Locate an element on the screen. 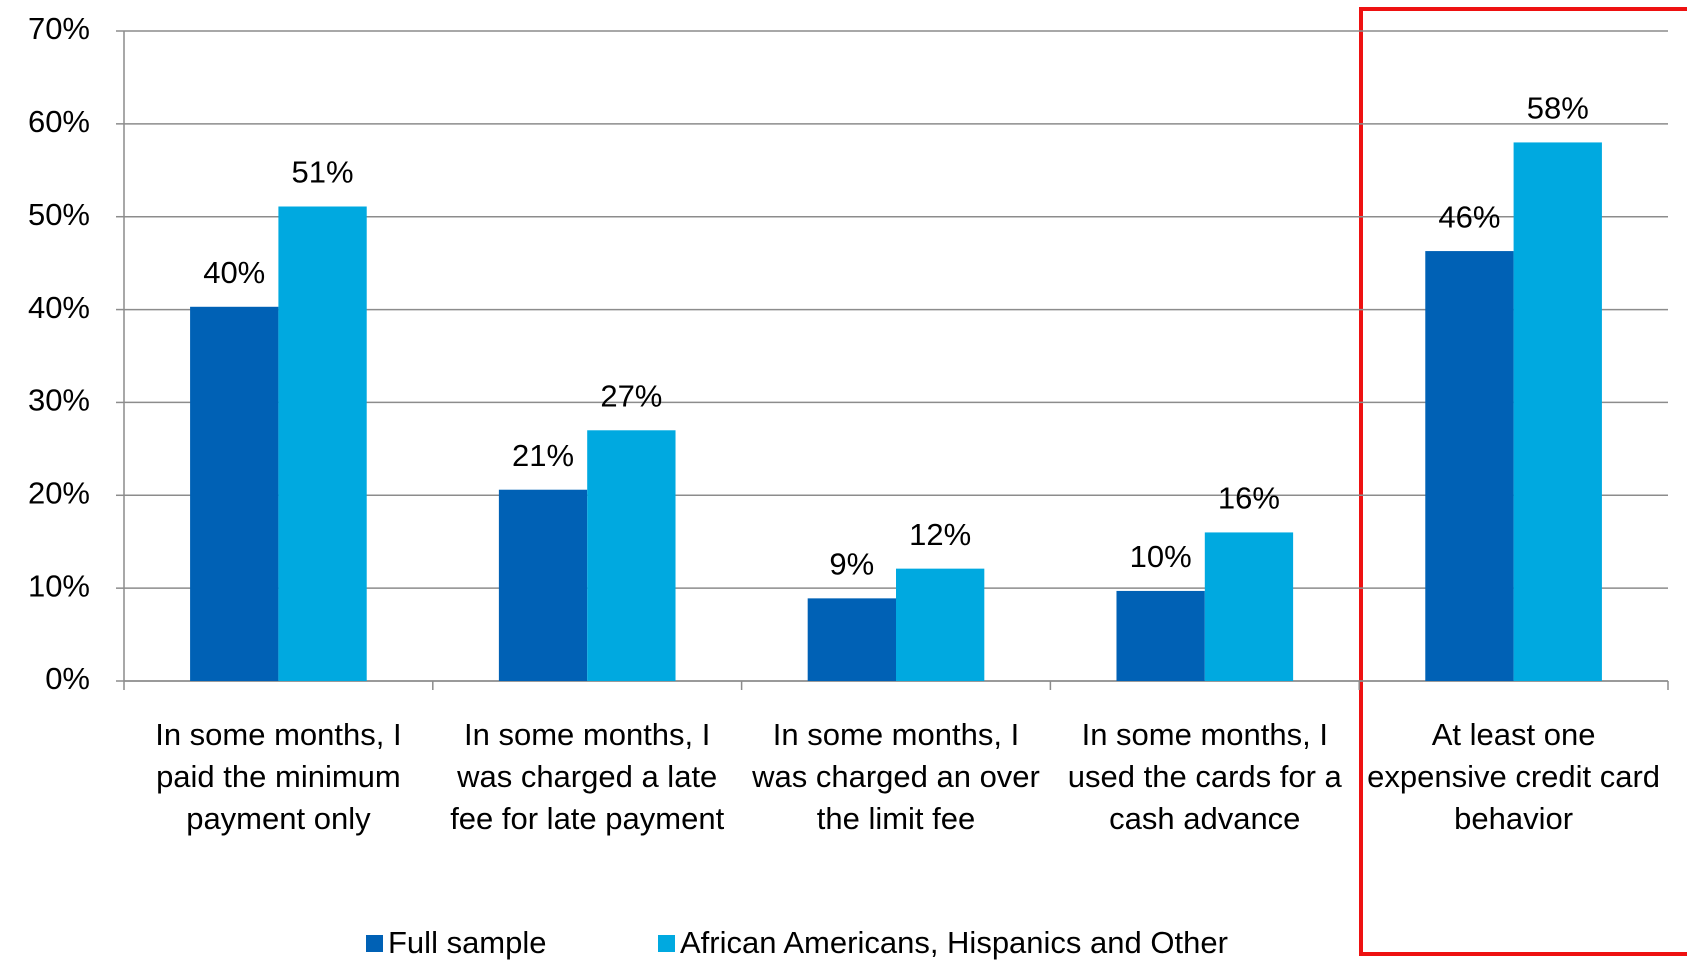  y-tick-label: 10% is located at coordinates (59, 585).